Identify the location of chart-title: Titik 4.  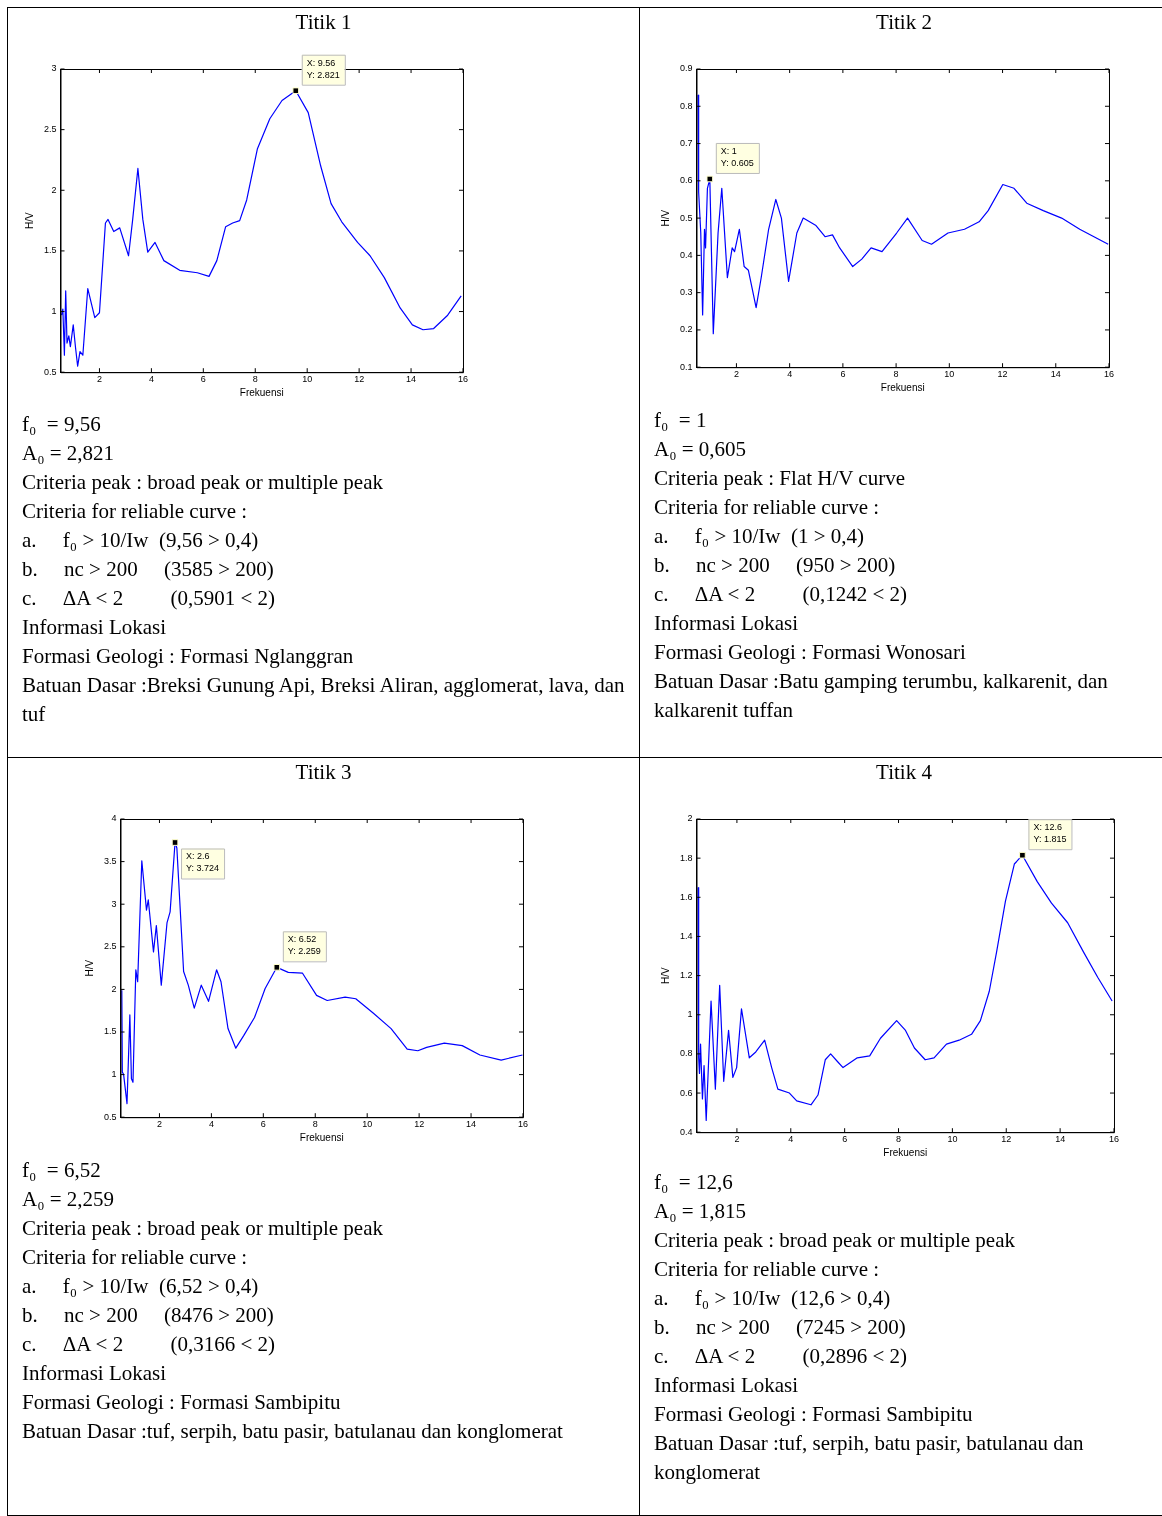
(904, 772).